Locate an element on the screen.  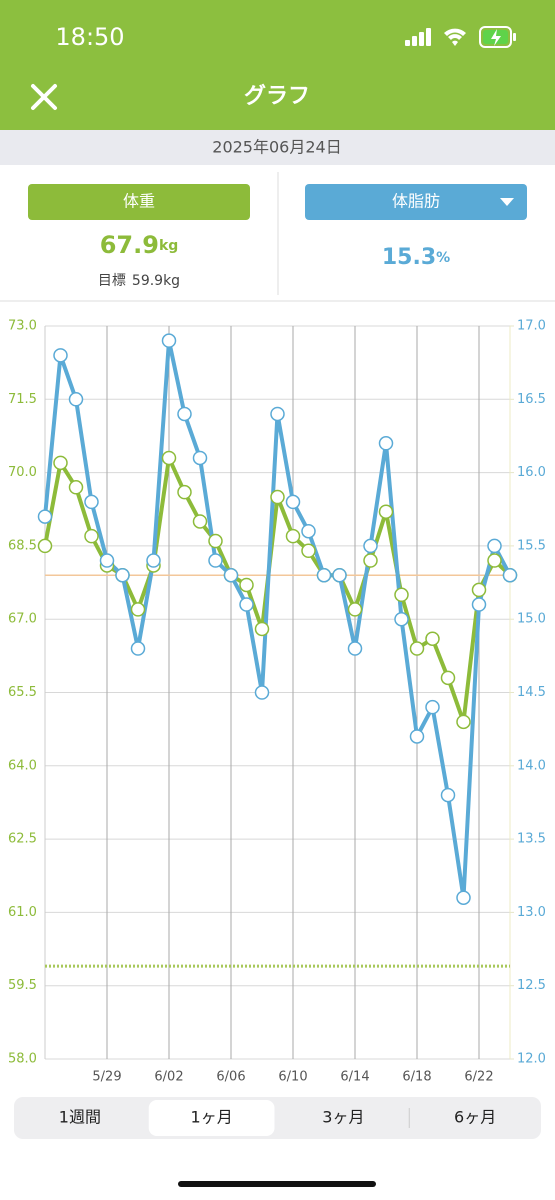
x-tick-label: 6/06 is located at coordinates (230, 1077).